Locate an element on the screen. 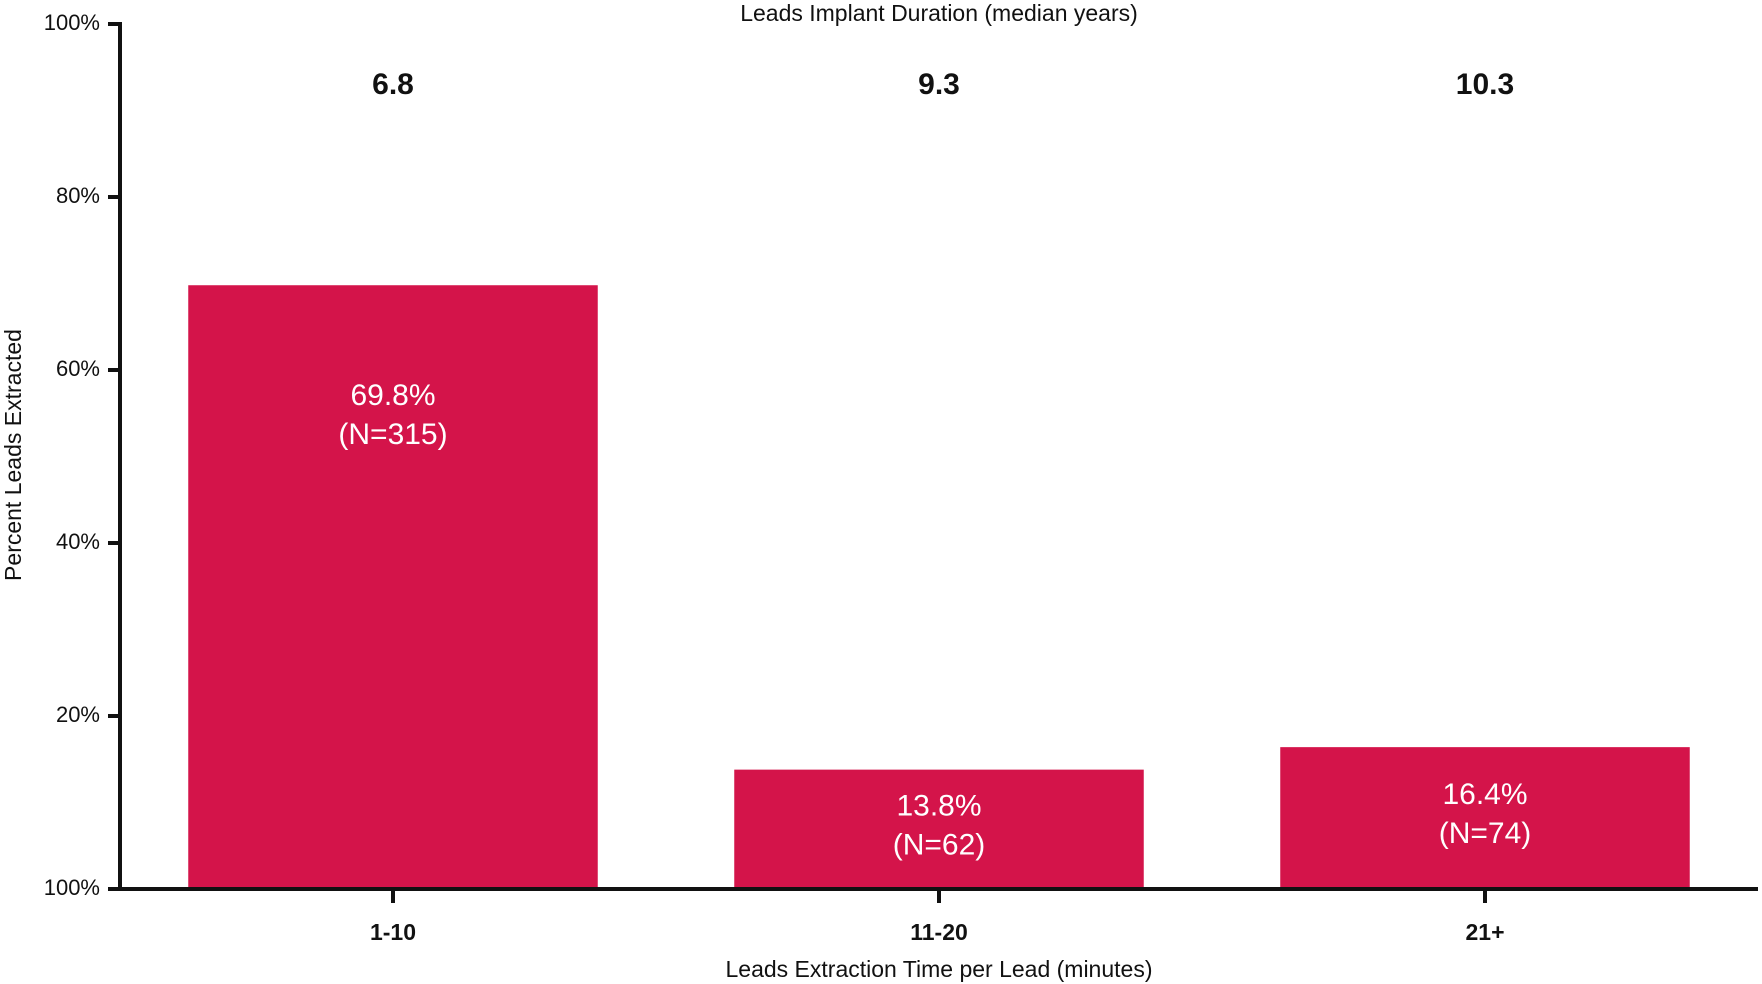  top-value-label: 6.8 is located at coordinates (393, 84).